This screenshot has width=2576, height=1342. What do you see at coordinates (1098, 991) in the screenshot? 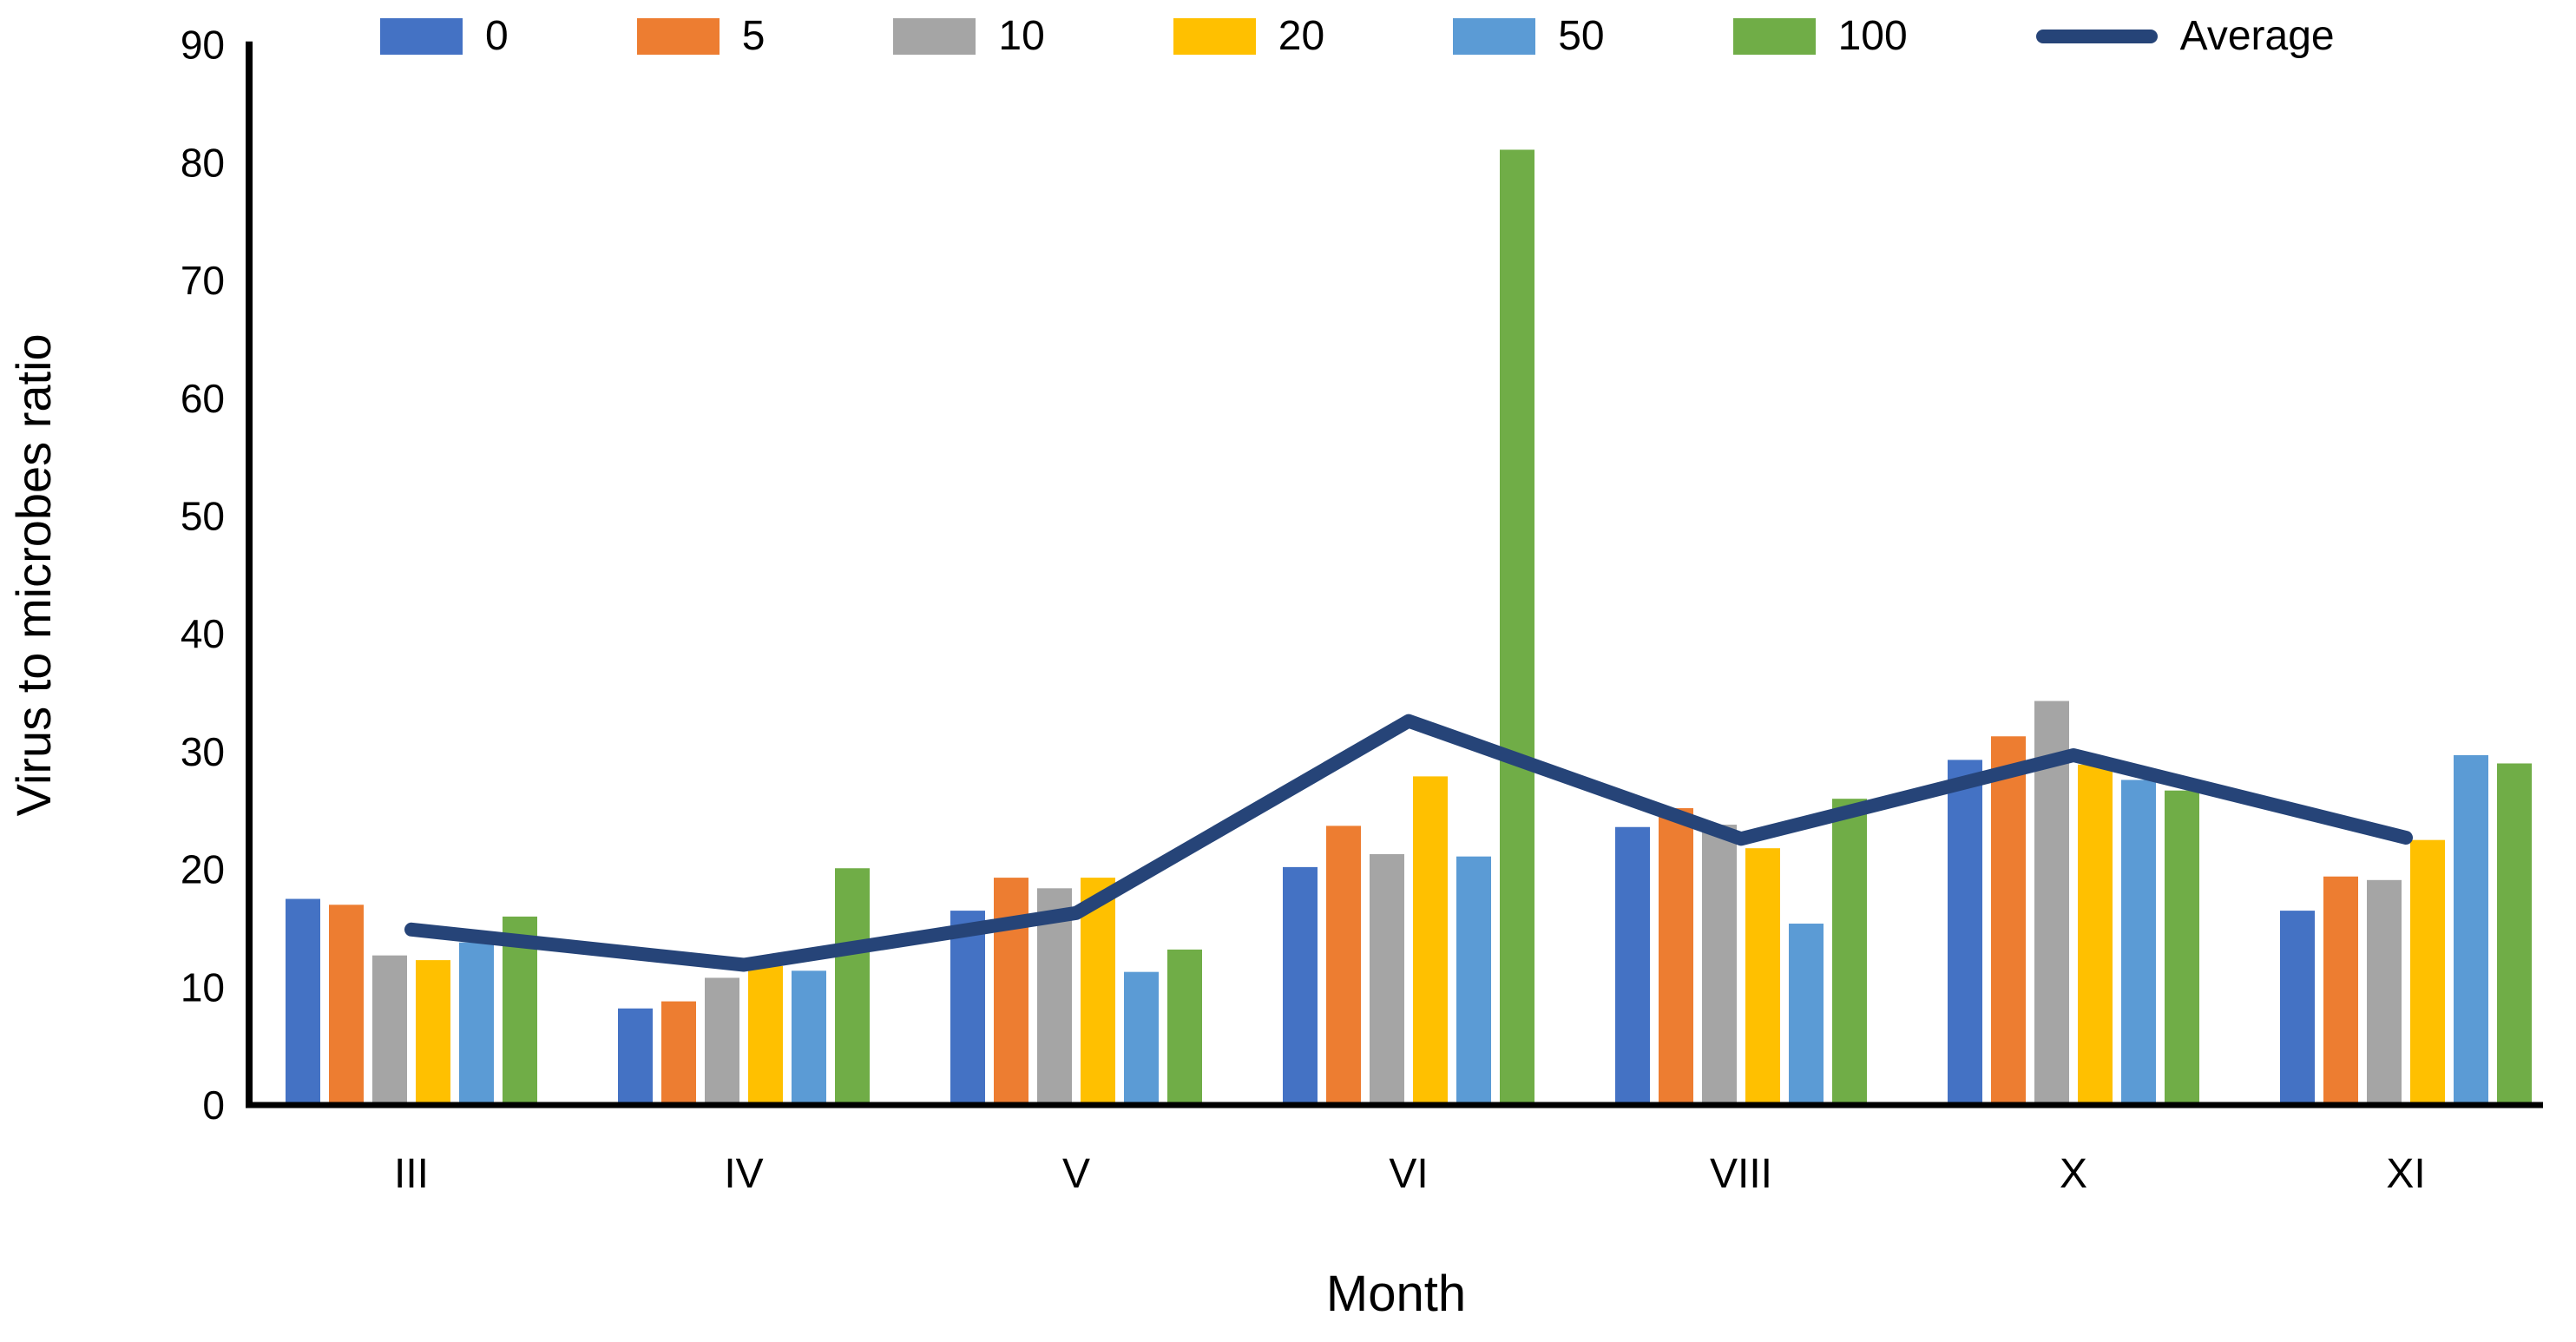
I see `bar-20-V` at bounding box center [1098, 991].